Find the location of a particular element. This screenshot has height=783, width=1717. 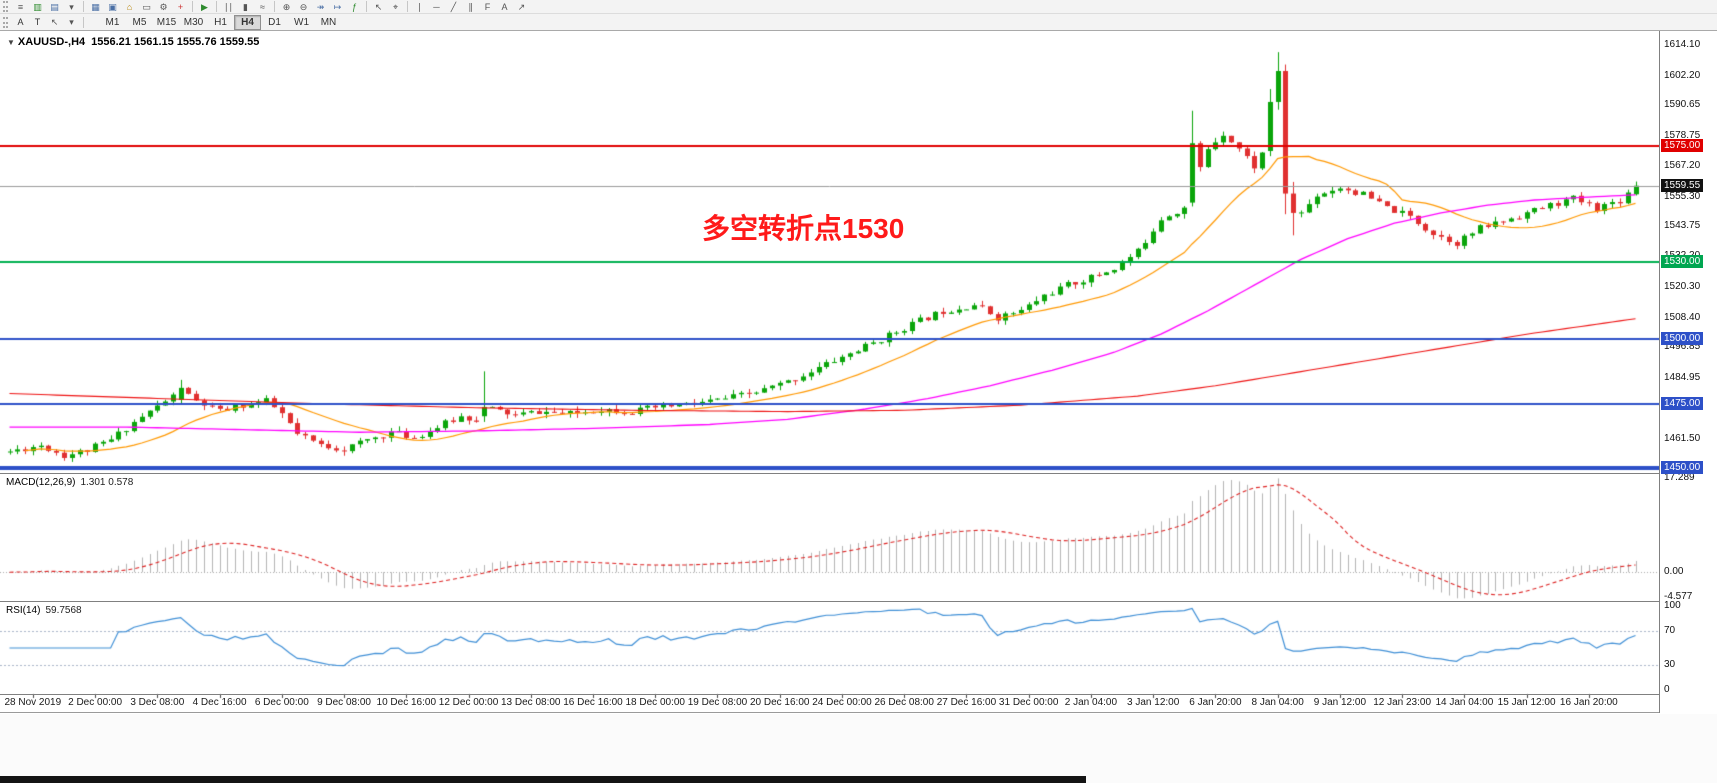

rsi-scale-tick: 30 is located at coordinates (1670, 664).